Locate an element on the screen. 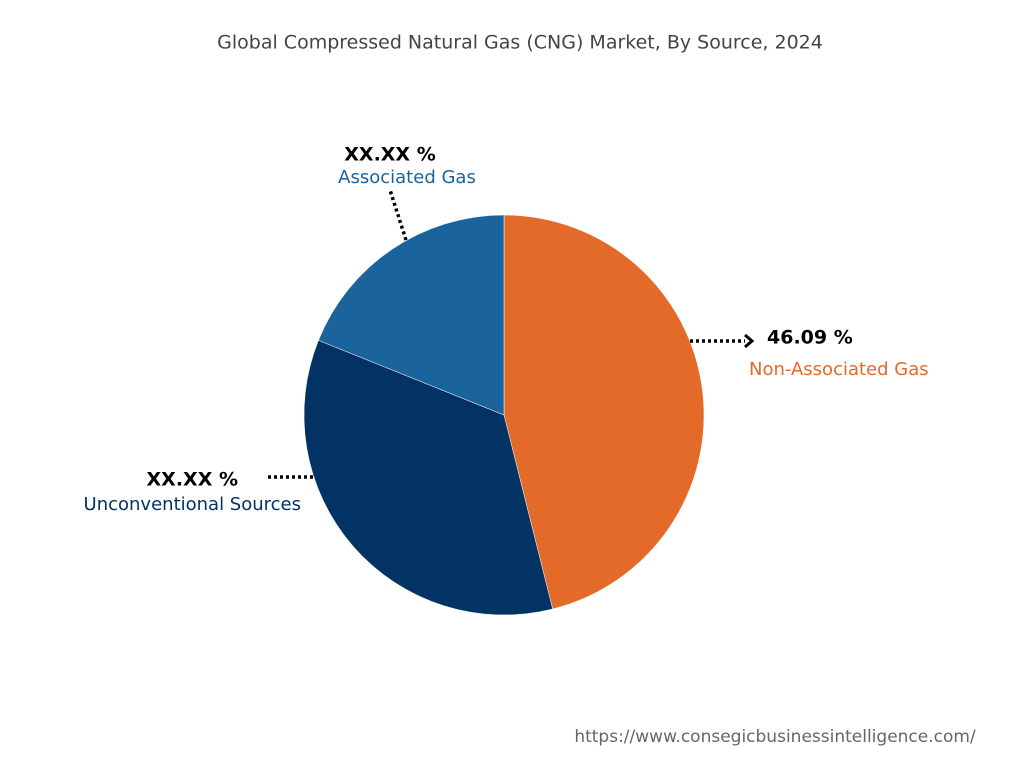 The width and height of the screenshot is (1024, 768). category-label: Non-Associated Gas is located at coordinates (839, 369).